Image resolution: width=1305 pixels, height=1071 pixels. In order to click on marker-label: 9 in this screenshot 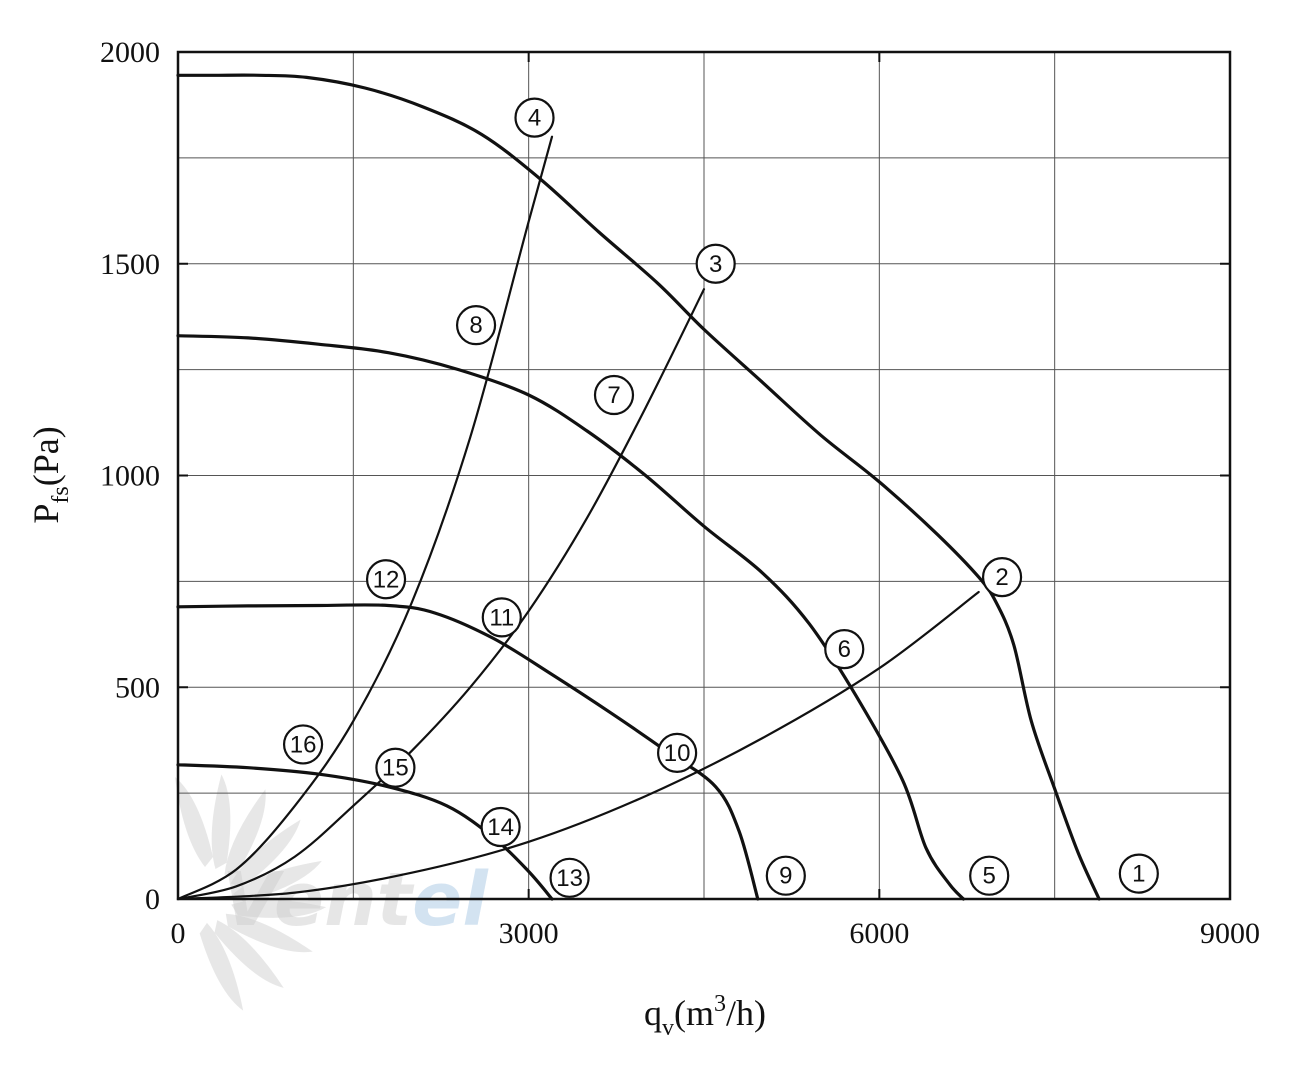, I will do `click(785, 876)`.